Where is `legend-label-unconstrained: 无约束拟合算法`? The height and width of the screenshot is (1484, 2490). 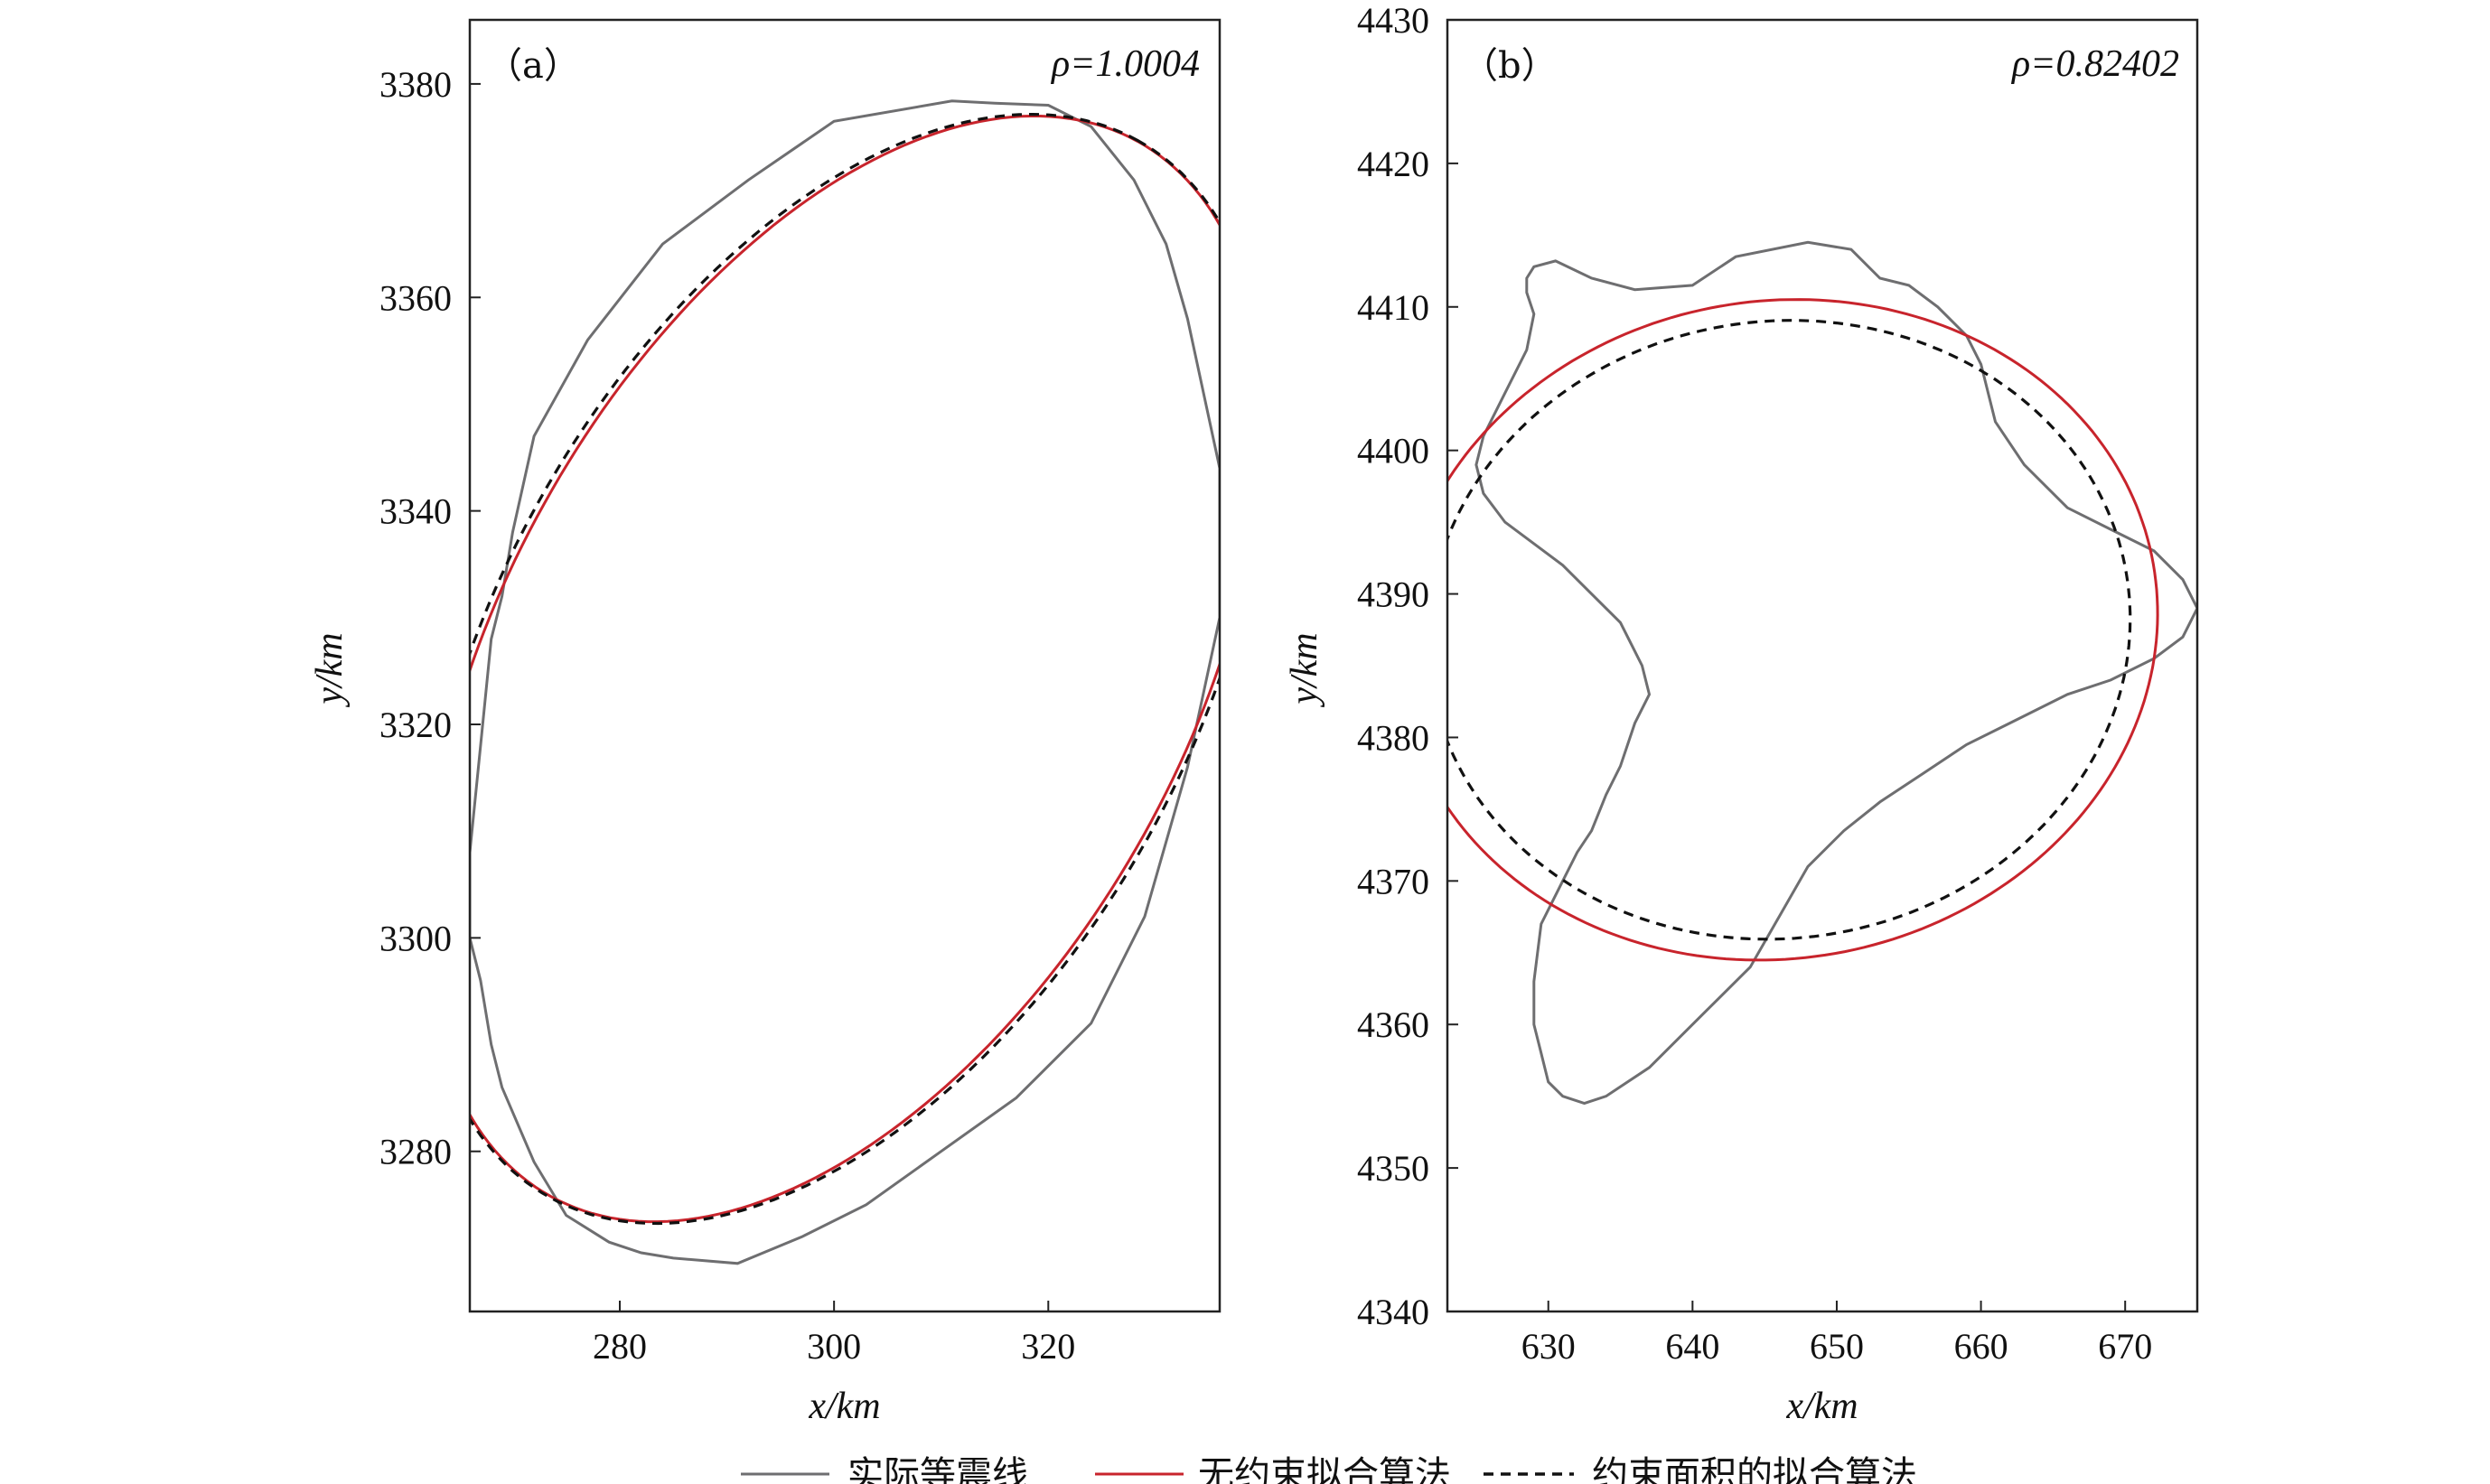
legend-label-unconstrained: 无约束拟合算法 is located at coordinates (1324, 1469).